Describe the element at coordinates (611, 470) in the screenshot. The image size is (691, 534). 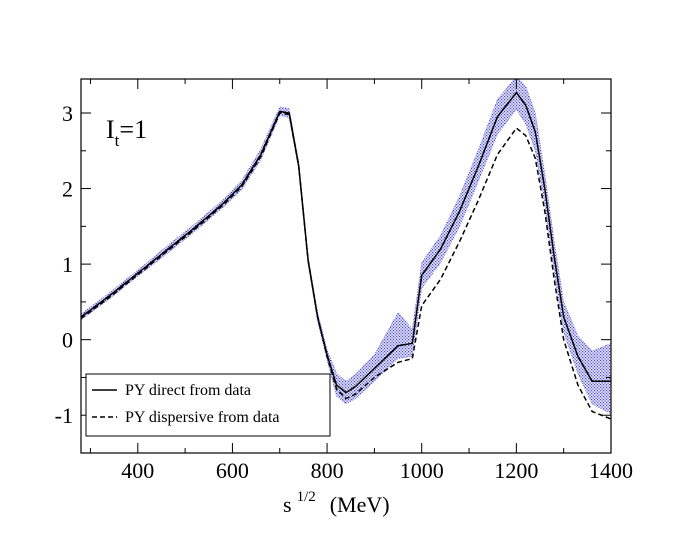
I see `x-tick-label: 1400` at that location.